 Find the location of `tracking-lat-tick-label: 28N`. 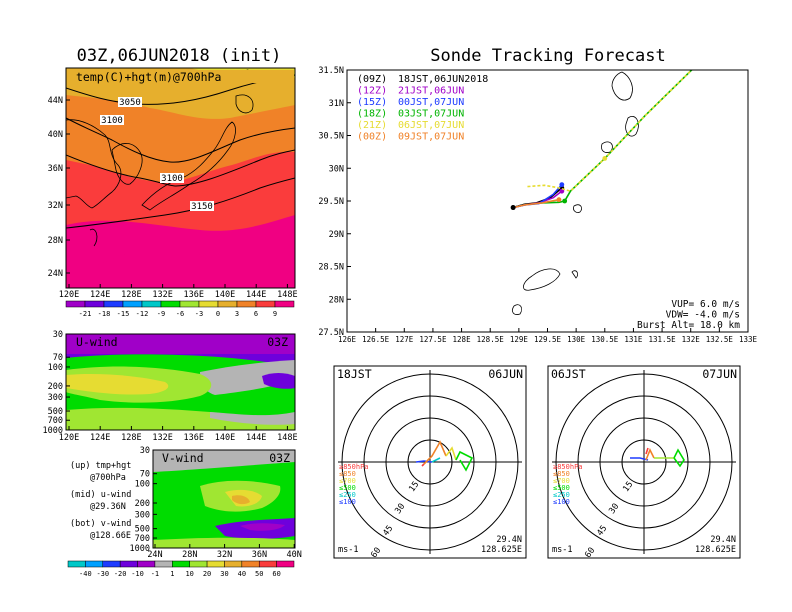

tracking-lat-tick-label: 28N is located at coordinates (336, 300).